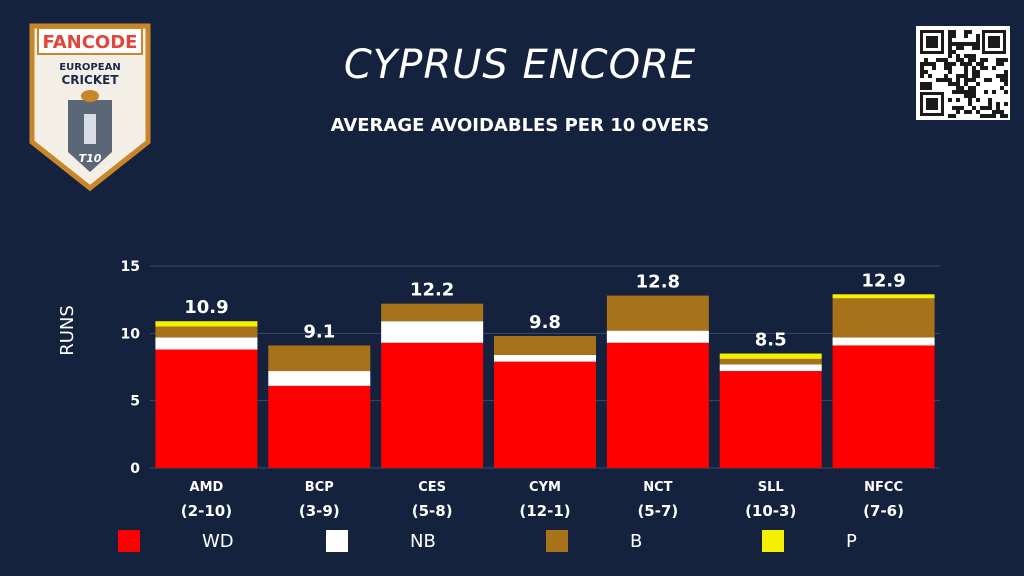 The image size is (1024, 576). Describe the element at coordinates (432, 487) in the screenshot. I see `x-tick-label: CES` at that location.